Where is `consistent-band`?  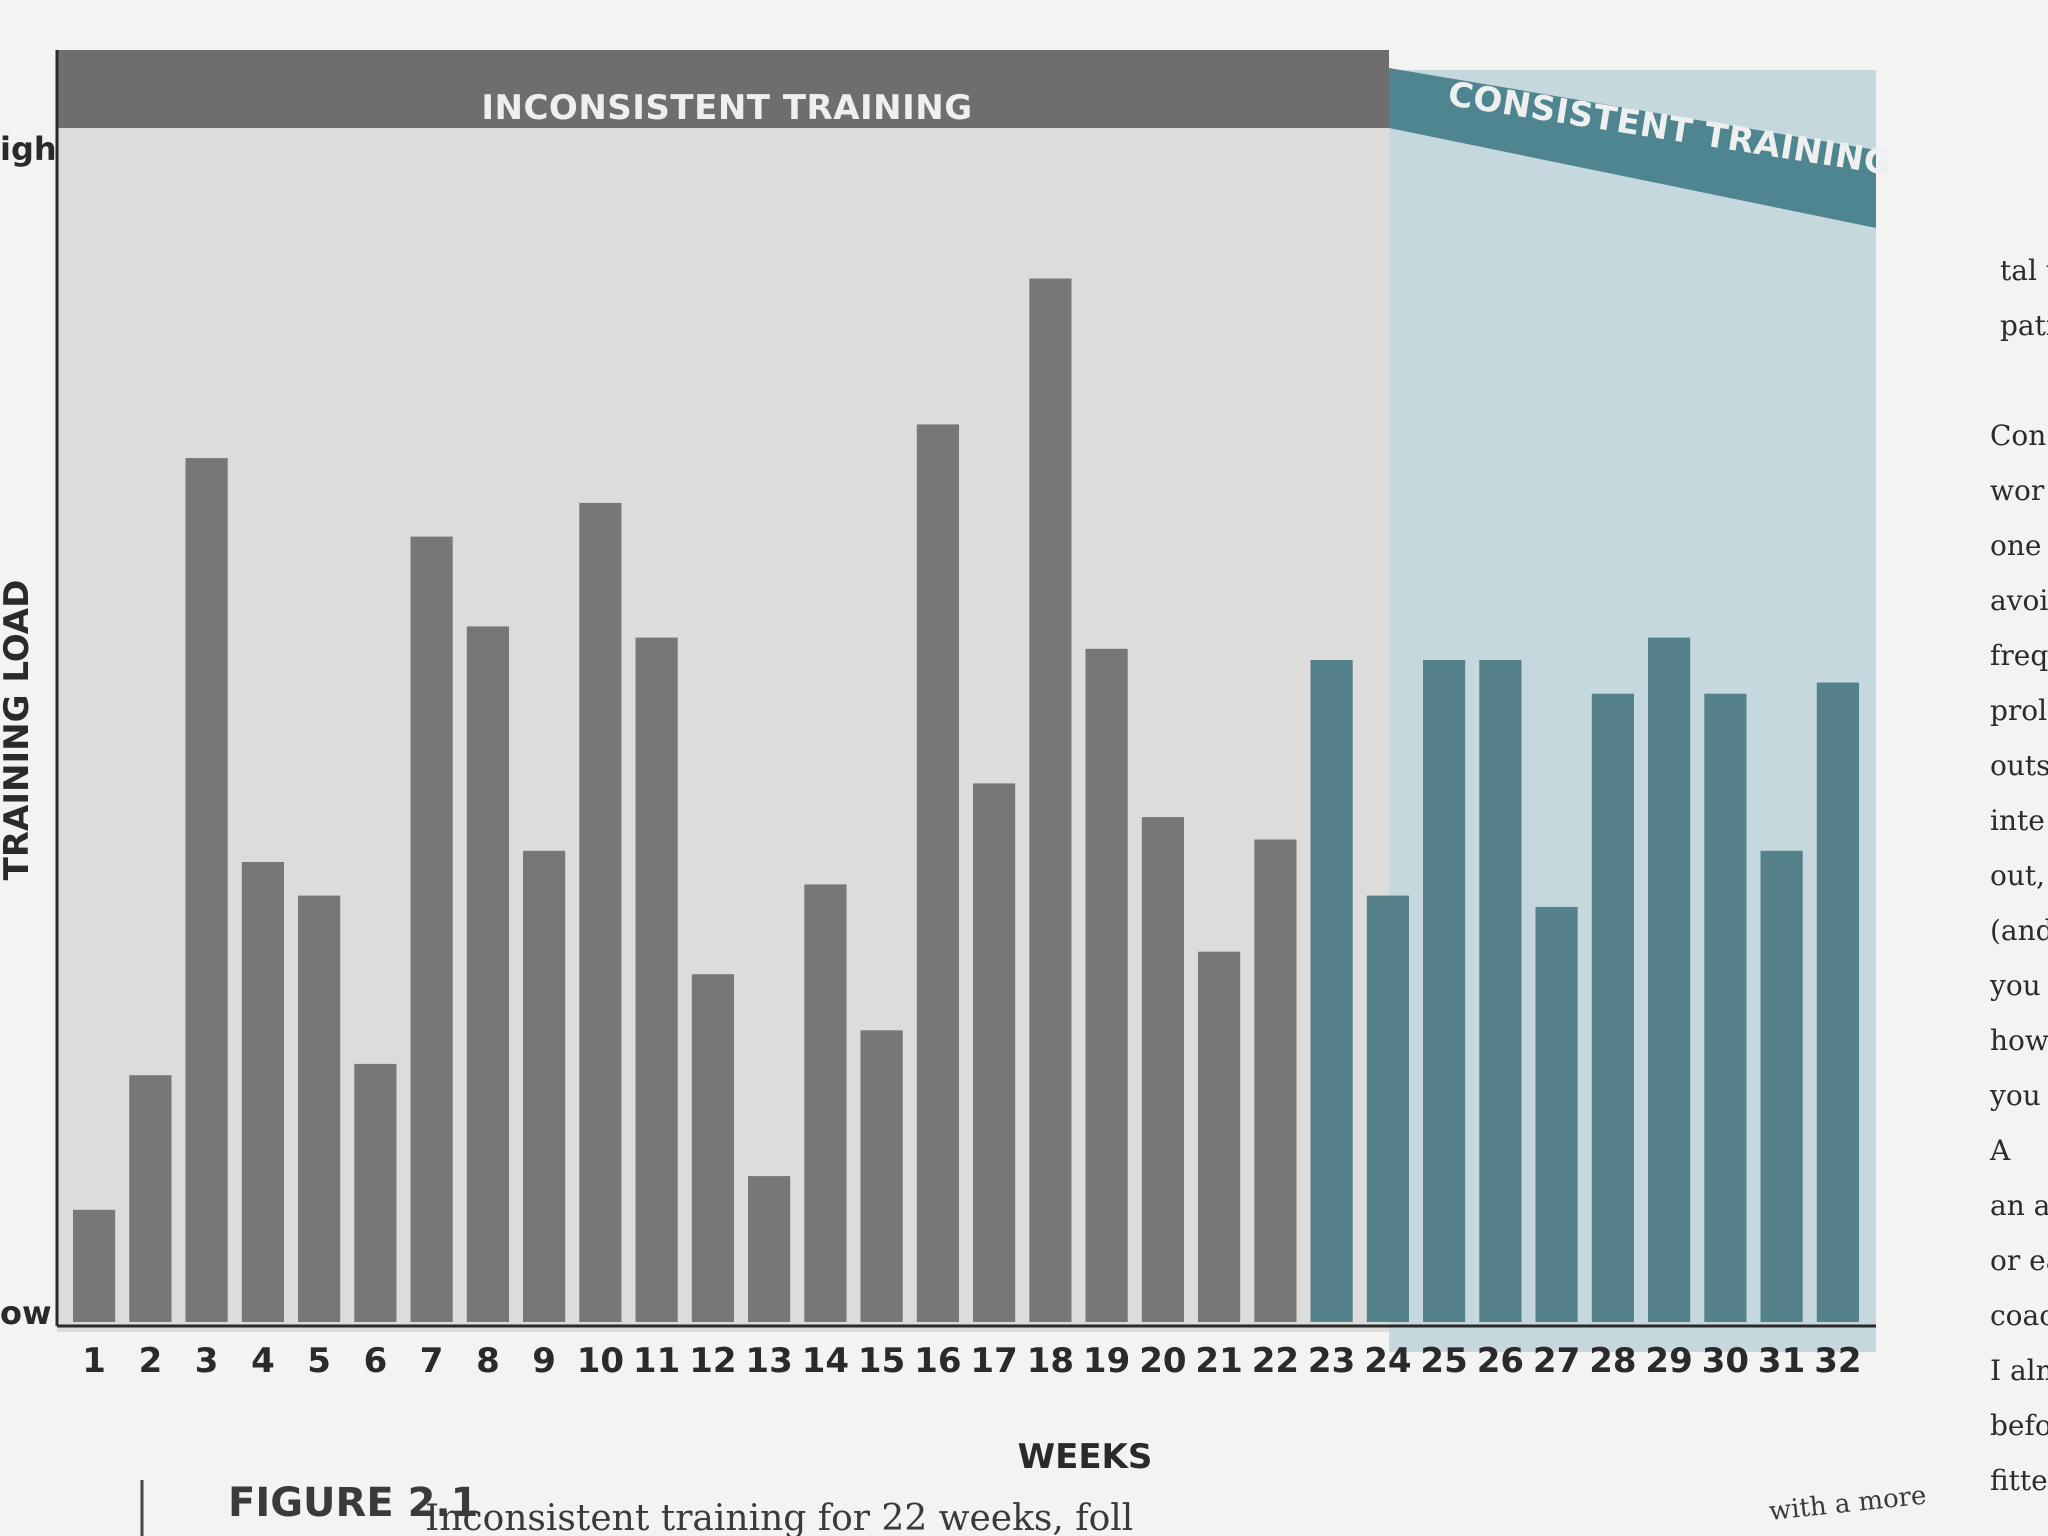
consistent-band is located at coordinates (1632, 148).